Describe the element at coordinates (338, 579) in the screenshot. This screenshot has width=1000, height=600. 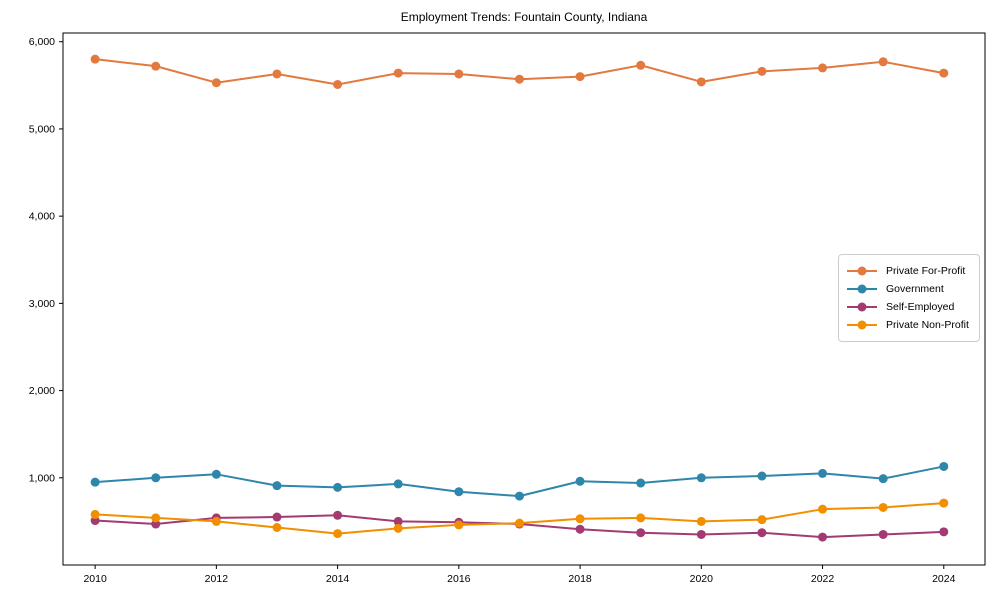
I see `x-tick-label: 2014` at that location.